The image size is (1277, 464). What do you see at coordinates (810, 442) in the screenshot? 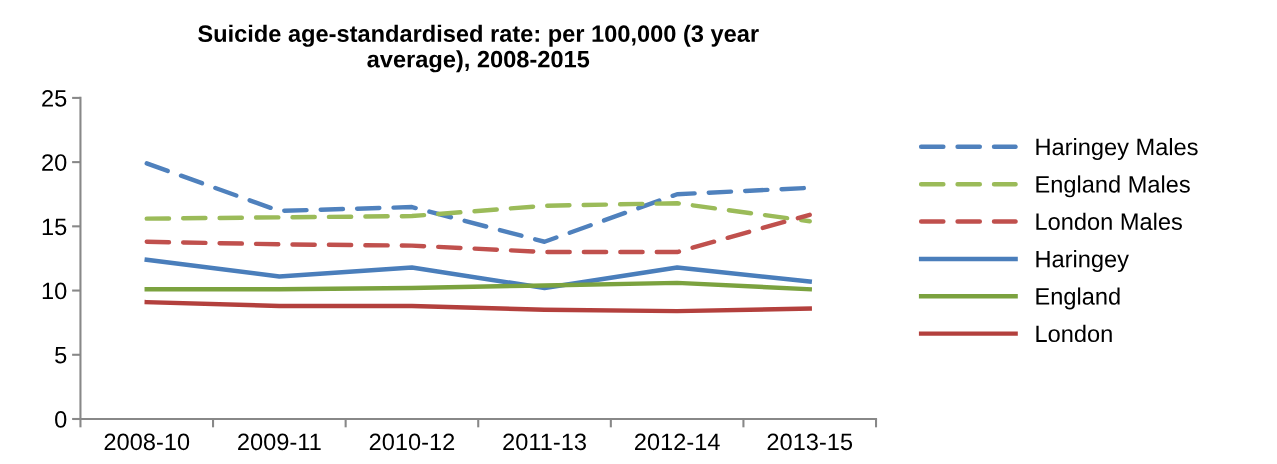
I see `x-tick-label: 2013-15` at bounding box center [810, 442].